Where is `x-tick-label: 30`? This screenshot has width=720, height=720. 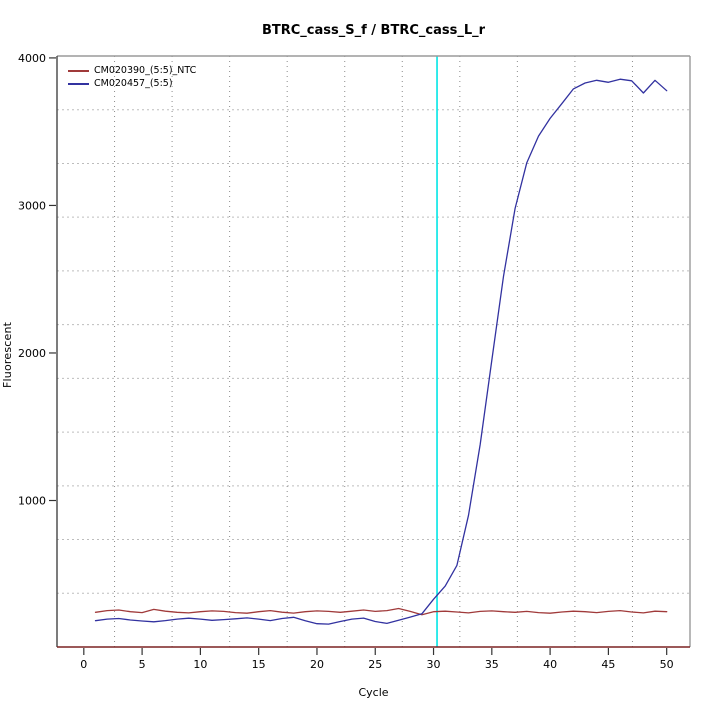 x-tick-label: 30 is located at coordinates (434, 664).